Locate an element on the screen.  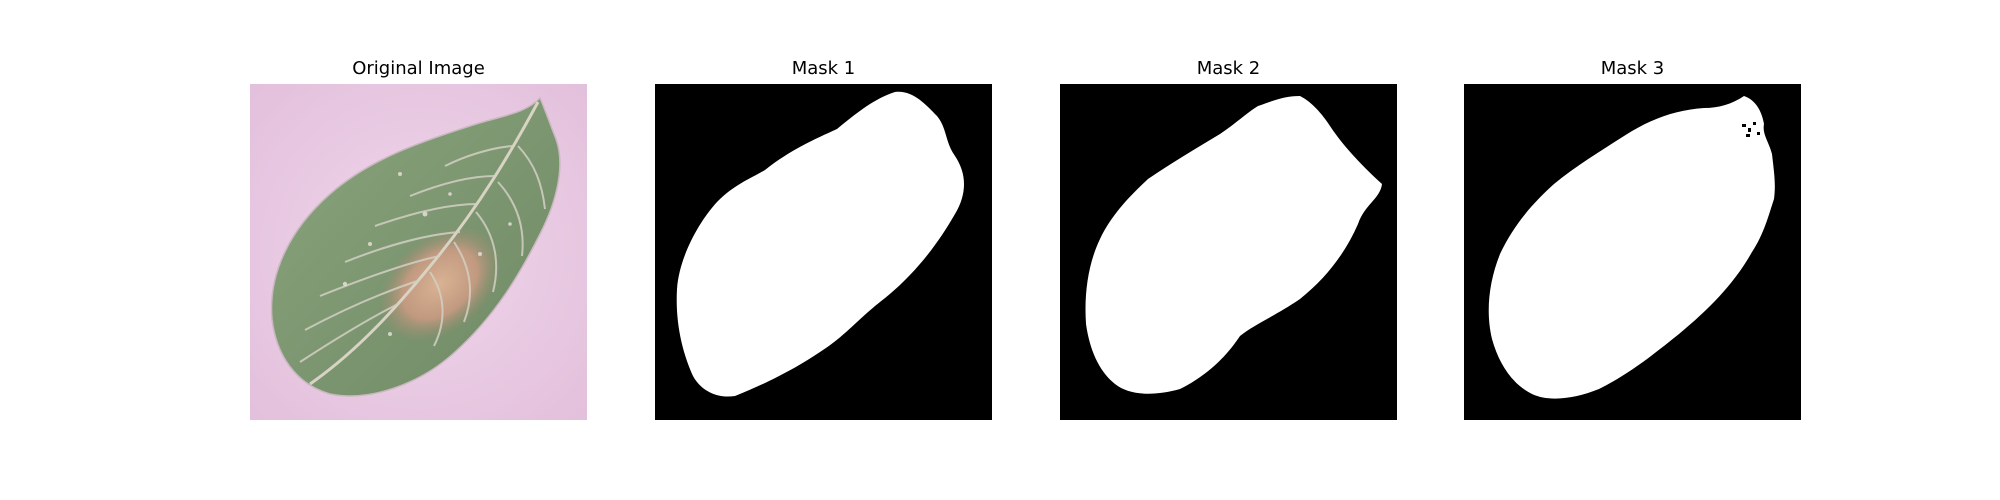
panel-mask-2: Mask 2 is located at coordinates (1228, 237).